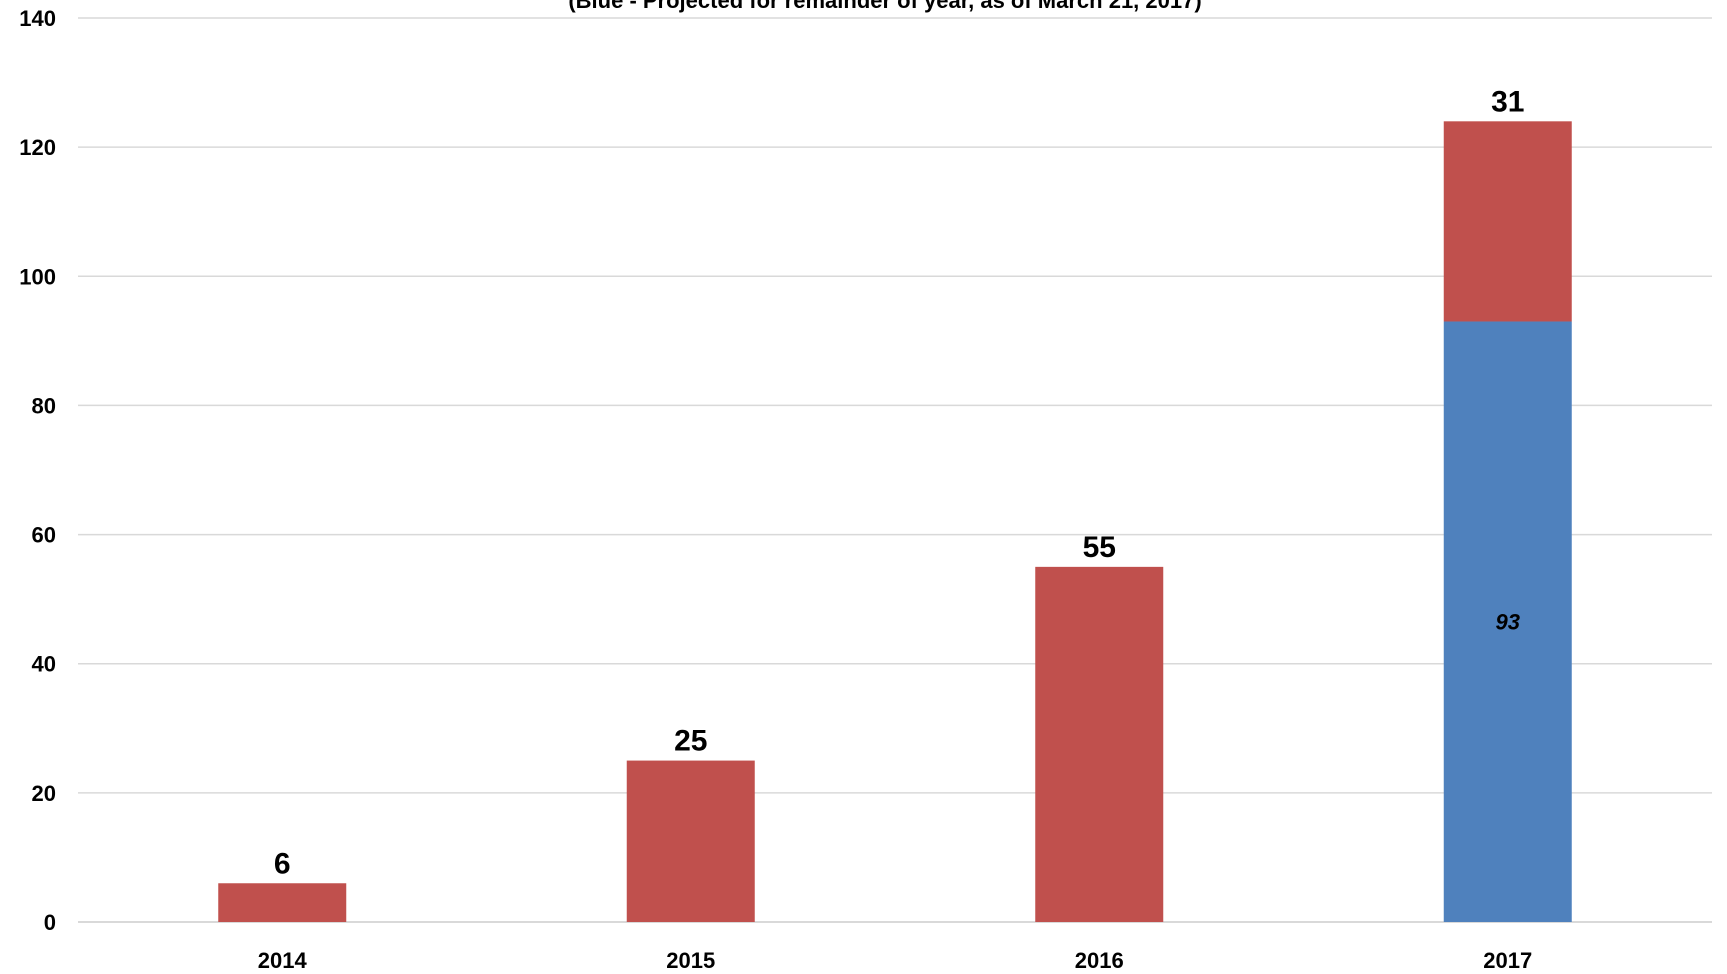 The width and height of the screenshot is (1727, 974). What do you see at coordinates (1099, 547) in the screenshot?
I see `data-label-2016-series-1: 55` at bounding box center [1099, 547].